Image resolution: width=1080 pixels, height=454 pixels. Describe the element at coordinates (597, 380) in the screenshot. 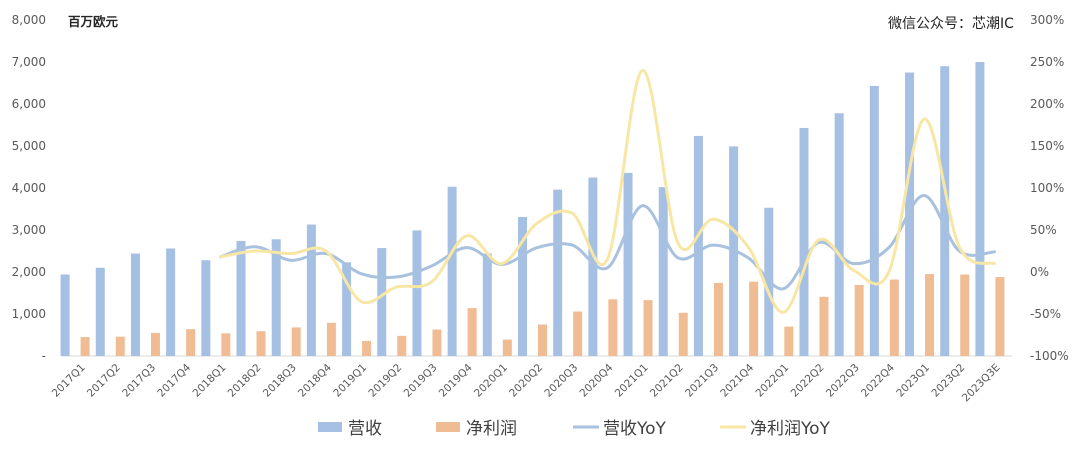

I see `x-tick-label: 2020Q4` at that location.